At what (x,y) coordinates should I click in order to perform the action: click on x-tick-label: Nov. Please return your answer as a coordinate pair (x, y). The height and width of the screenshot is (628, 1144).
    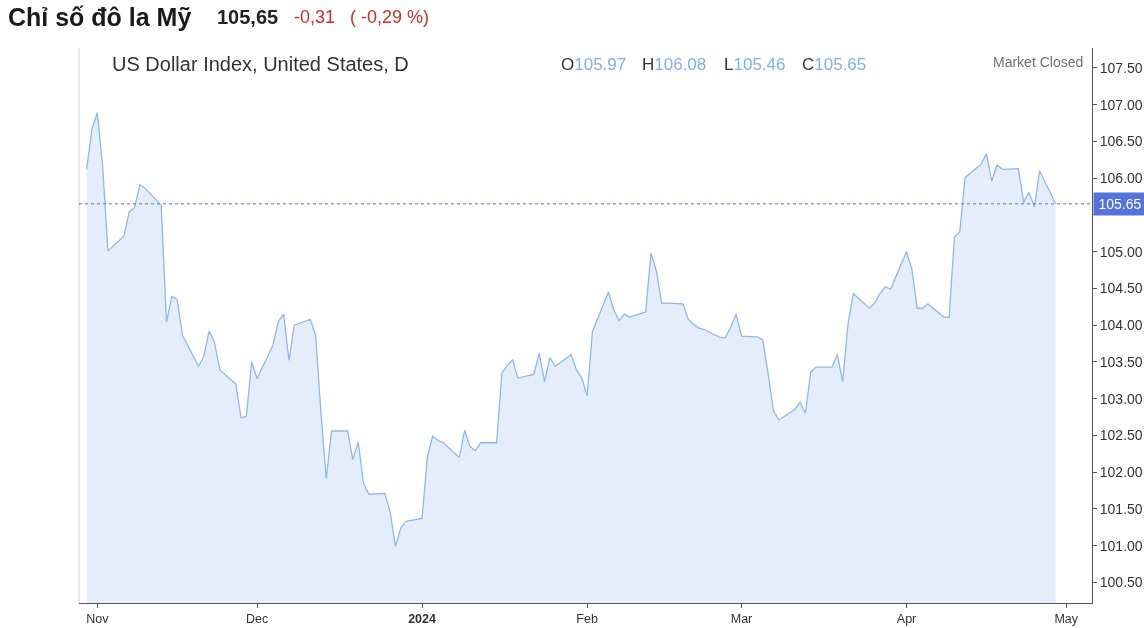
    Looking at the image, I should click on (98, 619).